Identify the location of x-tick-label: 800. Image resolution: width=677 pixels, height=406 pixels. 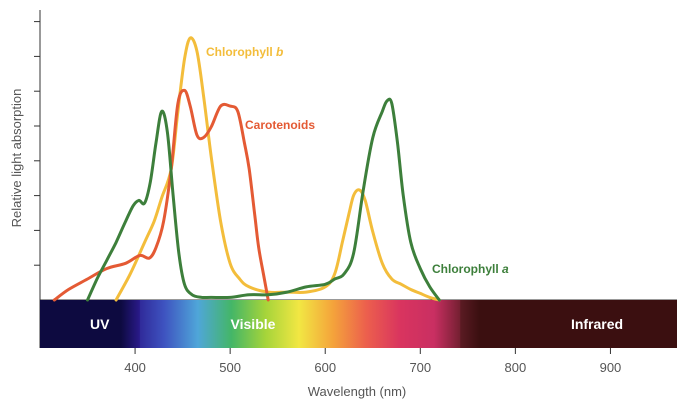
(516, 367).